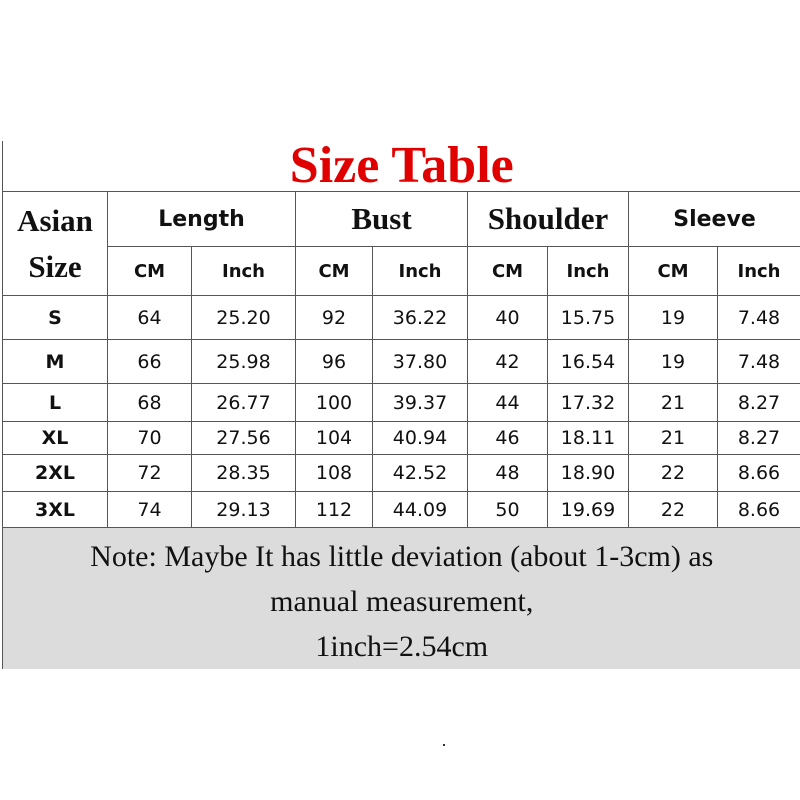  Describe the element at coordinates (334, 361) in the screenshot. I see `value-cell: 96` at that location.